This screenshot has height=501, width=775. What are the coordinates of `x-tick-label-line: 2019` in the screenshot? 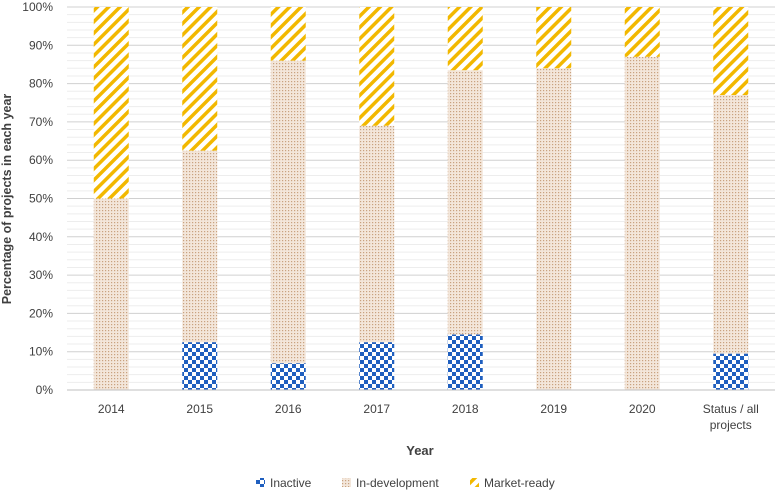 It's located at (553, 409).